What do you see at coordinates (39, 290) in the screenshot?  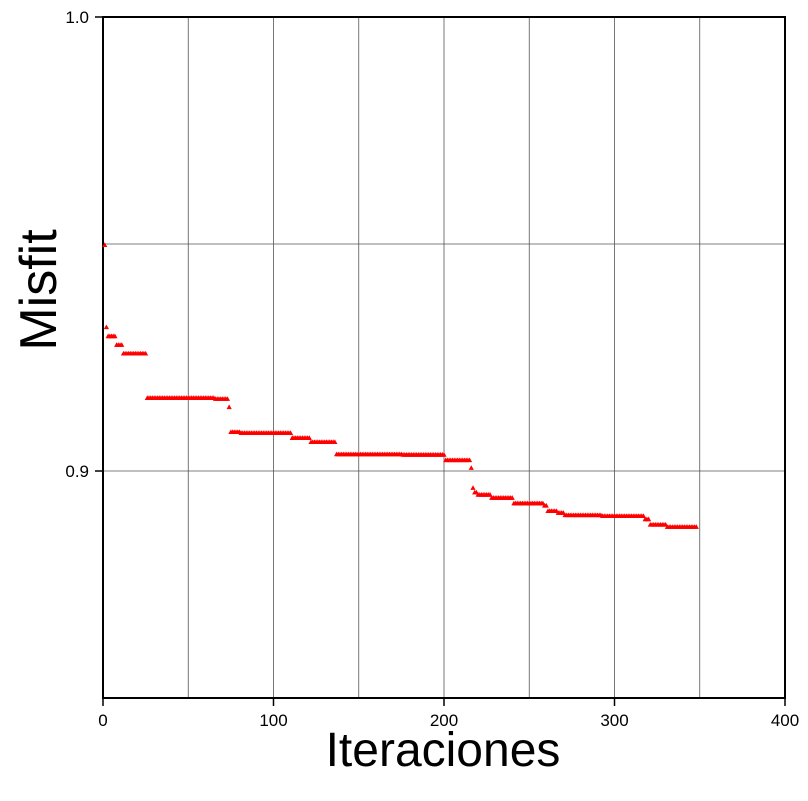 I see `y-axis-title: Misfit` at bounding box center [39, 290].